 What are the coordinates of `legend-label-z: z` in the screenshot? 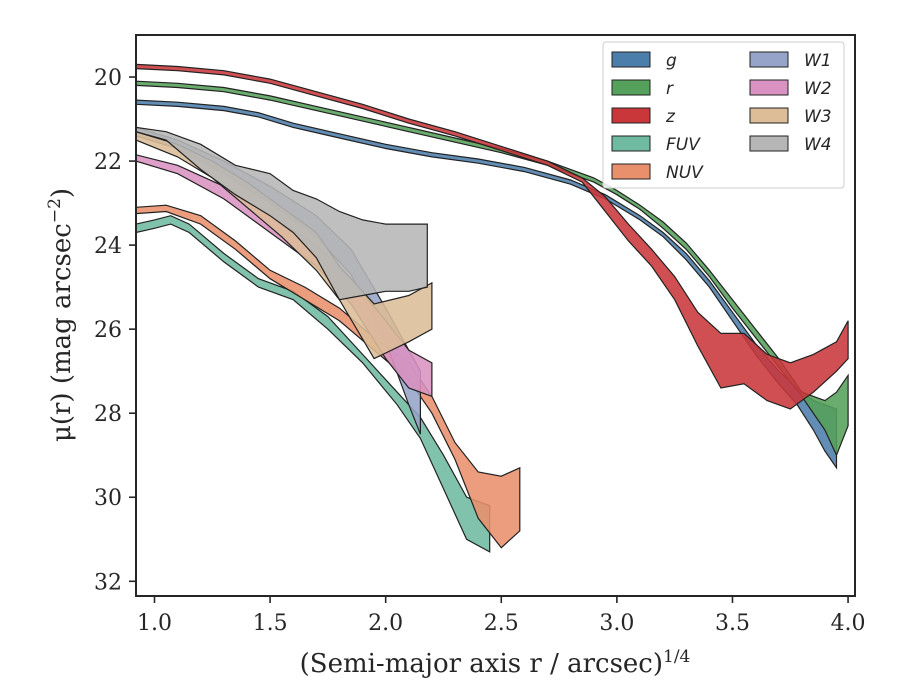 It's located at (670, 117).